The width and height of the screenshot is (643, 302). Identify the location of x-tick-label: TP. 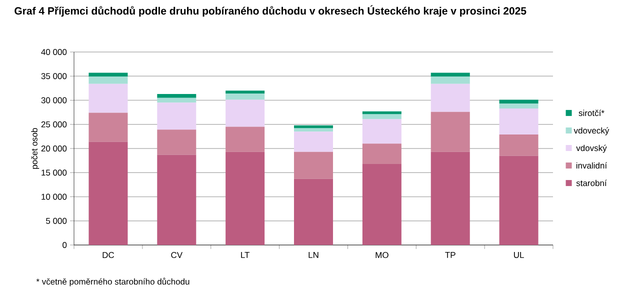
(450, 255).